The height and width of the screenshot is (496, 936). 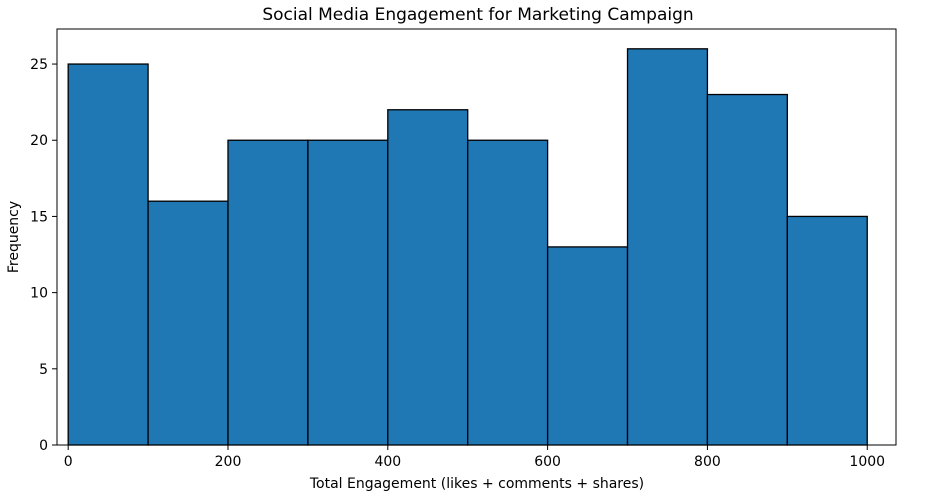 What do you see at coordinates (68, 462) in the screenshot?
I see `x-tick-label: 0` at bounding box center [68, 462].